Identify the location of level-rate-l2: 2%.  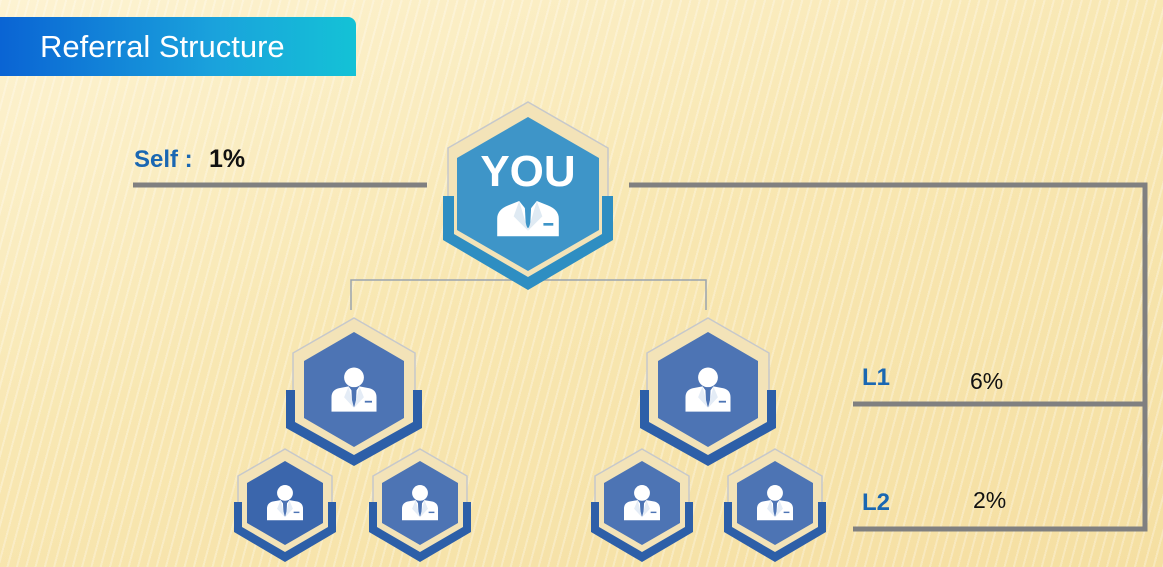
(990, 500).